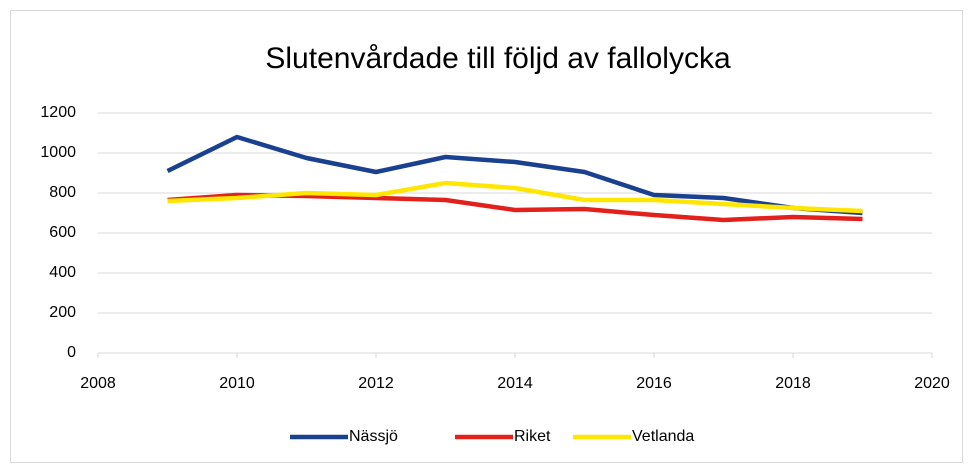  What do you see at coordinates (932, 383) in the screenshot?
I see `x-tick-label: 2020` at bounding box center [932, 383].